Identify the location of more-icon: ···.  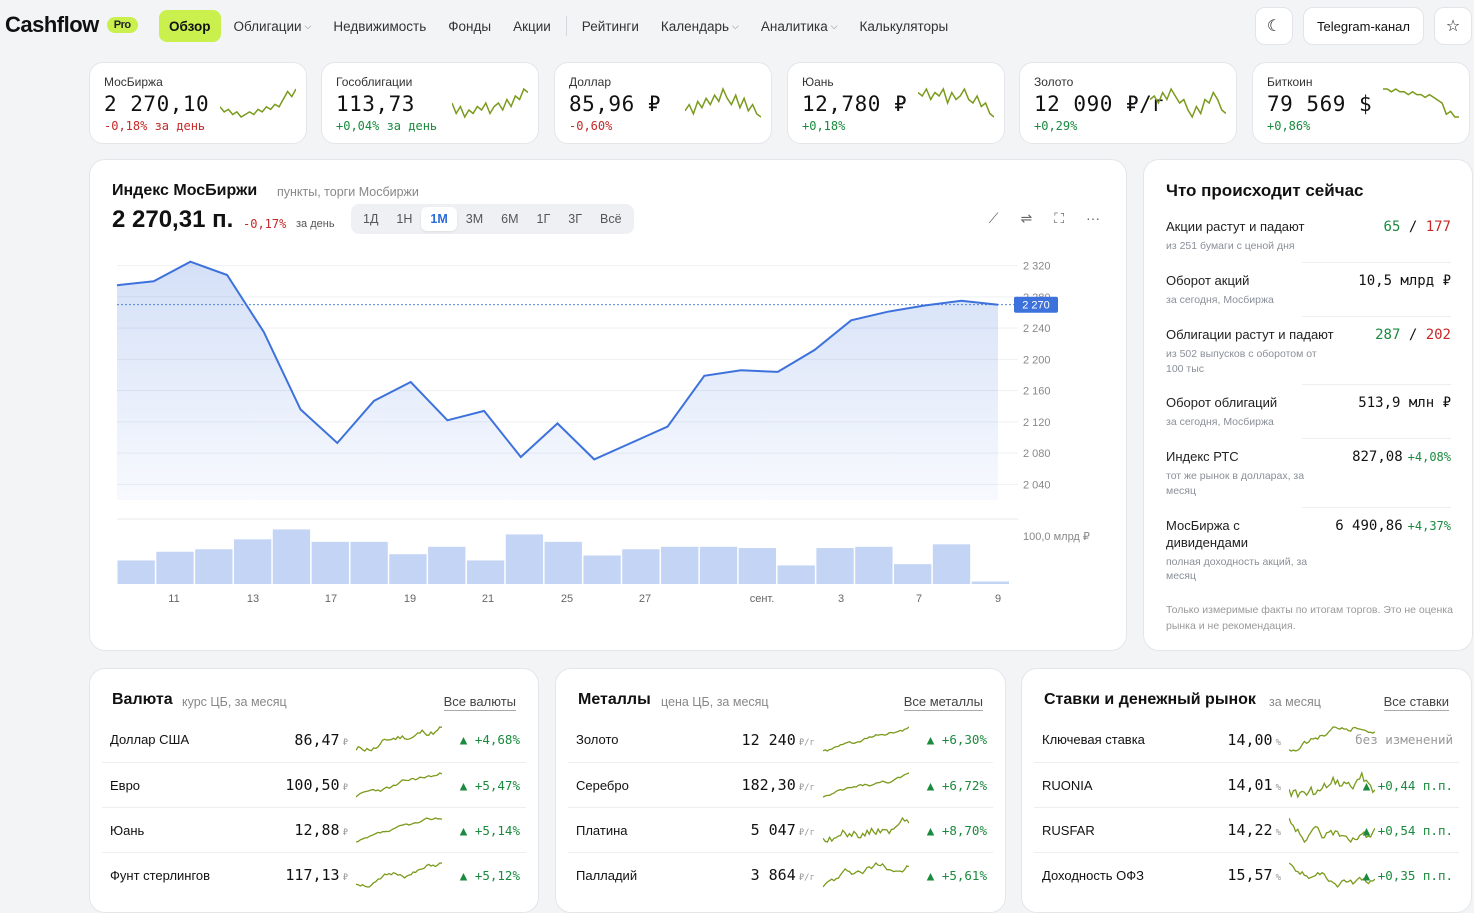
(1093, 218).